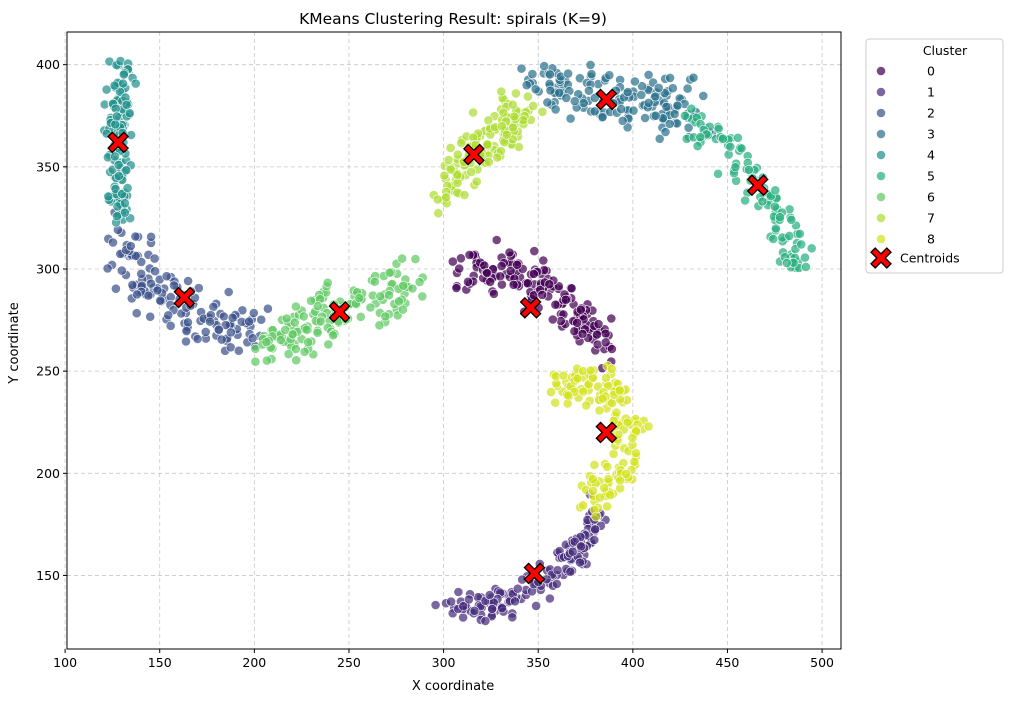  What do you see at coordinates (160, 662) in the screenshot?
I see `x-tick-label: 150` at bounding box center [160, 662].